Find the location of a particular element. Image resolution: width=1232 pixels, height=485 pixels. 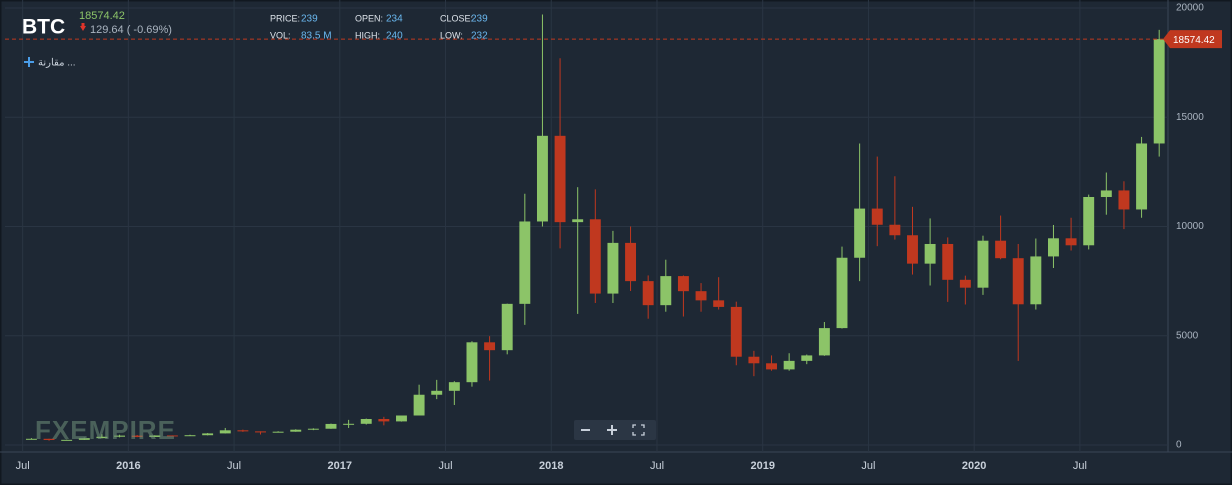

plus-icon is located at coordinates (29, 62).